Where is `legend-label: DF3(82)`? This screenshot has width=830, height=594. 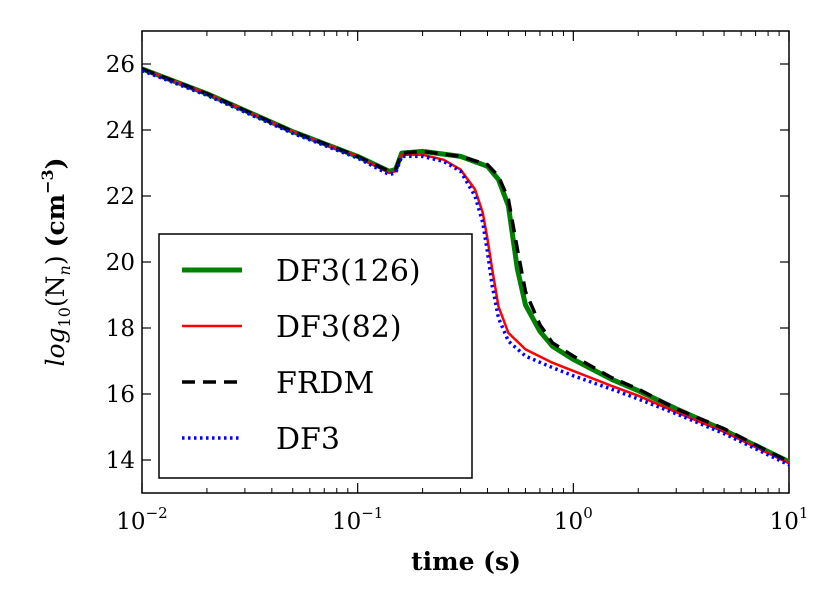
legend-label: DF3(82) is located at coordinates (339, 327).